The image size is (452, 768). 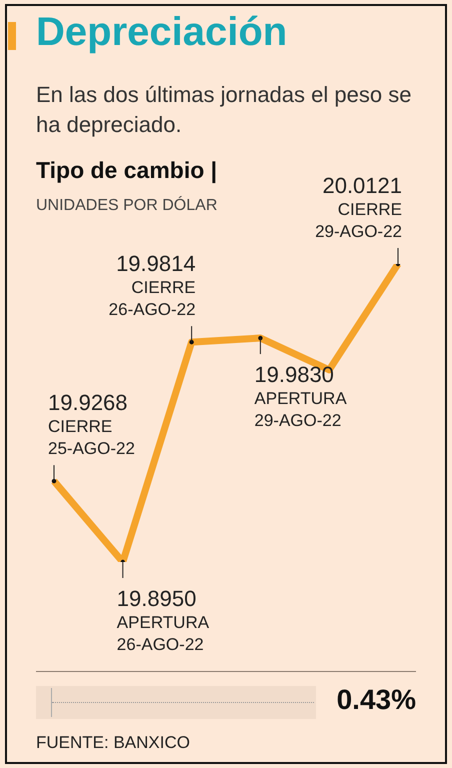 I want to click on chart-subtitle: En las dos últimas jornadas el peso se ha depreciado., so click(x=224, y=110).